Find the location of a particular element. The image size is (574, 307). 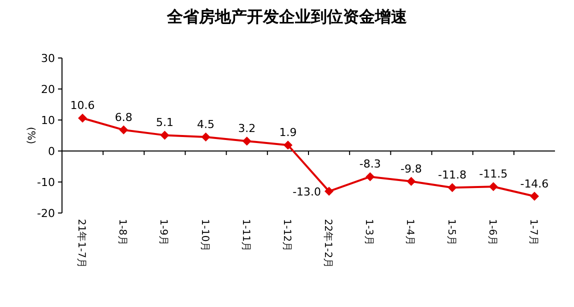

x-tick-label: 1-3月 is located at coordinates (368, 232).